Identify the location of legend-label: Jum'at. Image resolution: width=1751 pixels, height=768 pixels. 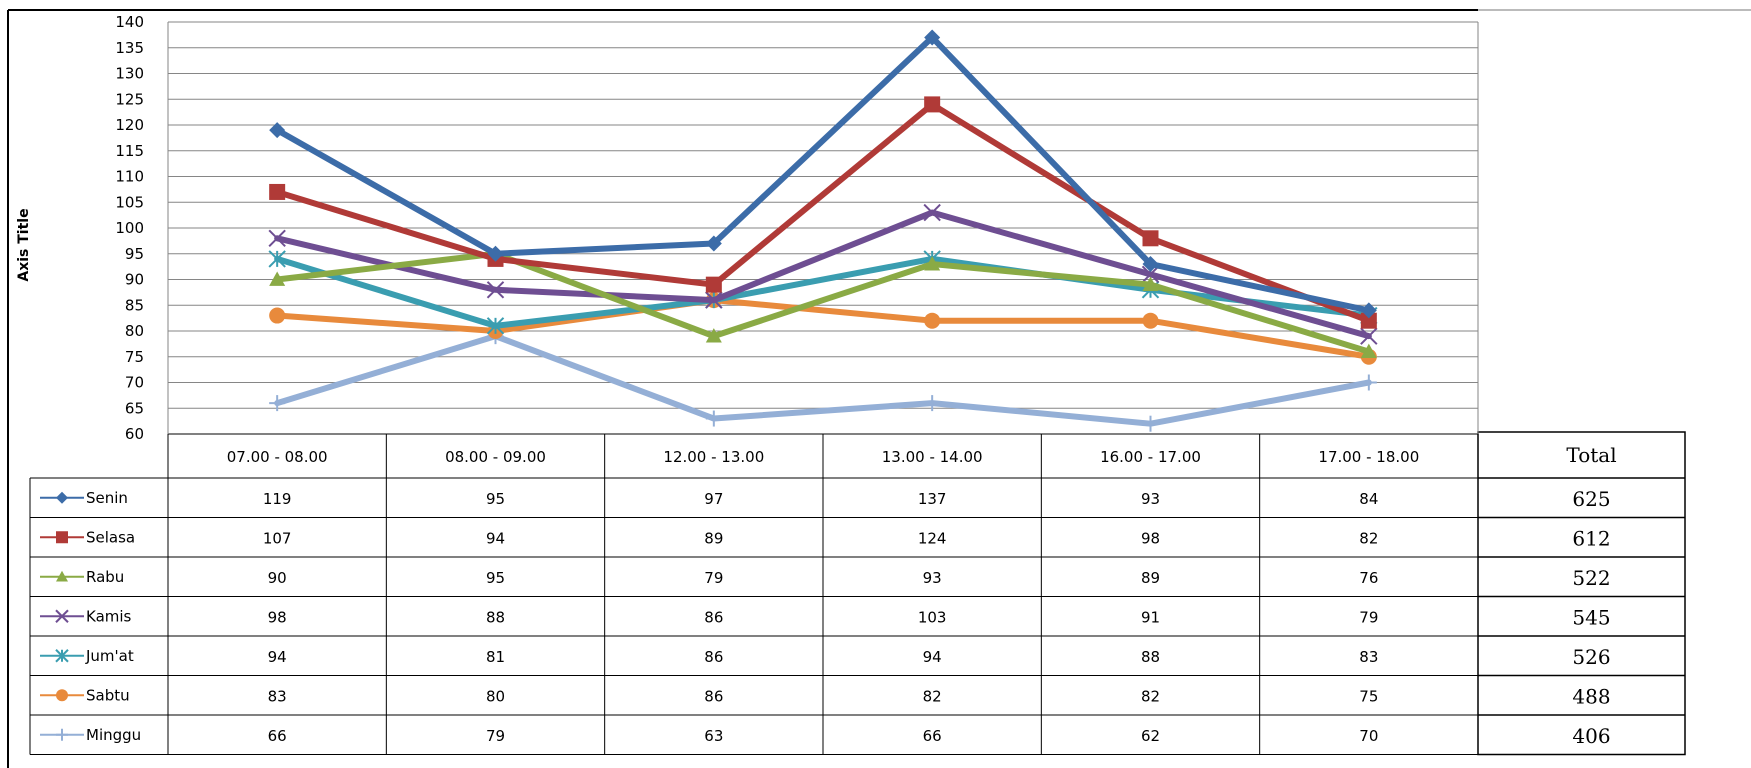
(109, 656).